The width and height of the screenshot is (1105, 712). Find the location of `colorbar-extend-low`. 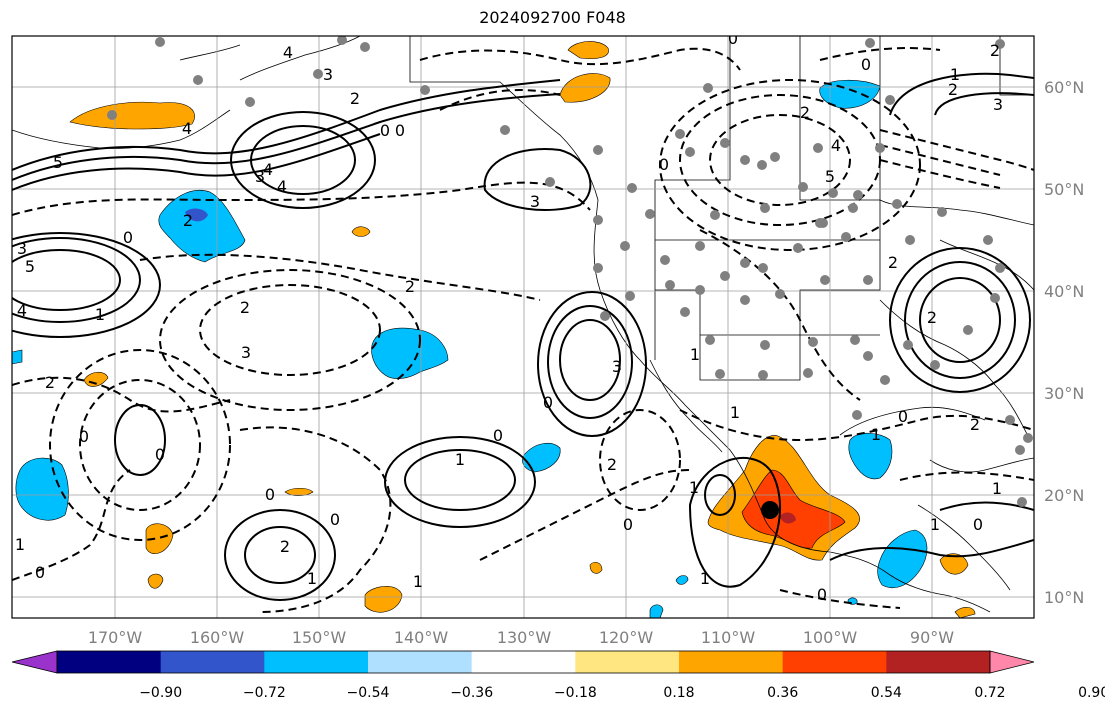

colorbar-extend-low is located at coordinates (34, 662).